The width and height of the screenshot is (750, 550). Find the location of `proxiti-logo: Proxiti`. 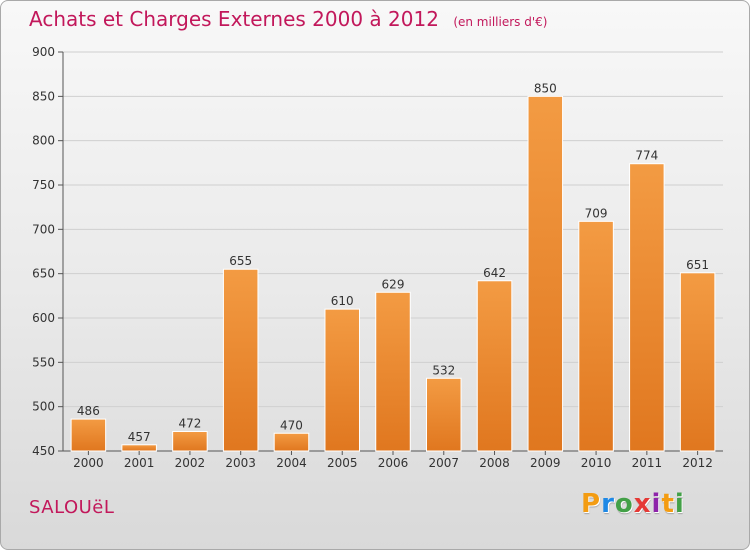

proxiti-logo: Proxiti is located at coordinates (633, 504).